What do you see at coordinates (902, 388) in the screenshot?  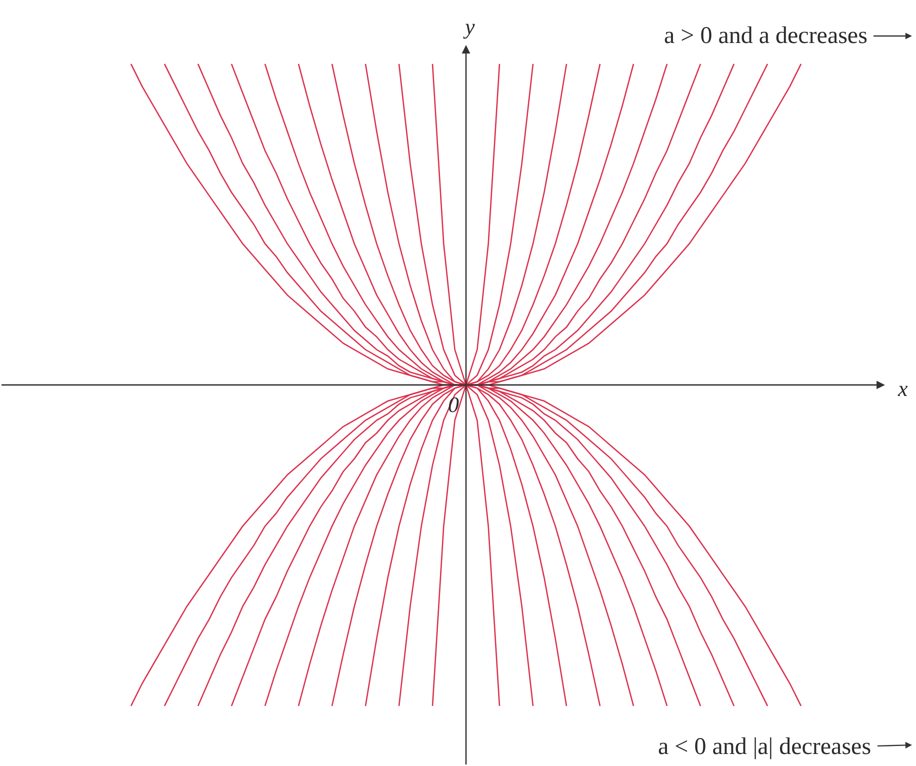 I see `x-axis-title: x` at bounding box center [902, 388].